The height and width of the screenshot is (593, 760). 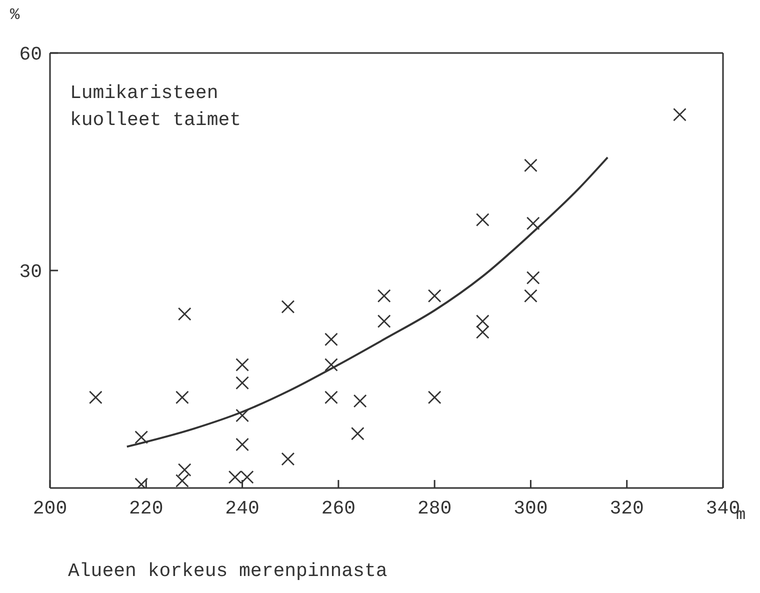 What do you see at coordinates (531, 508) in the screenshot?
I see `x-tick-label: 300` at bounding box center [531, 508].